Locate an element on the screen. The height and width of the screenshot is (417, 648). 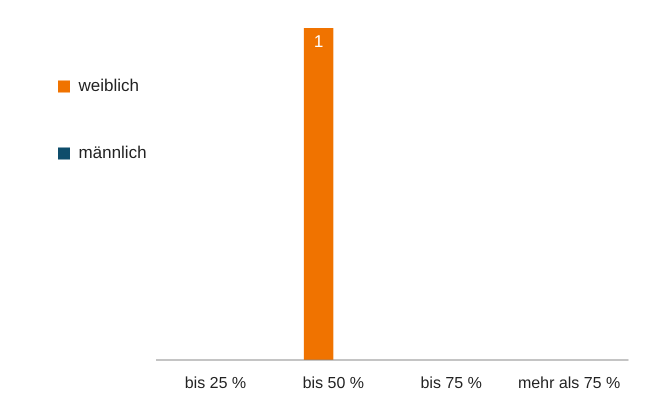
legend-label: männlich is located at coordinates (112, 152).